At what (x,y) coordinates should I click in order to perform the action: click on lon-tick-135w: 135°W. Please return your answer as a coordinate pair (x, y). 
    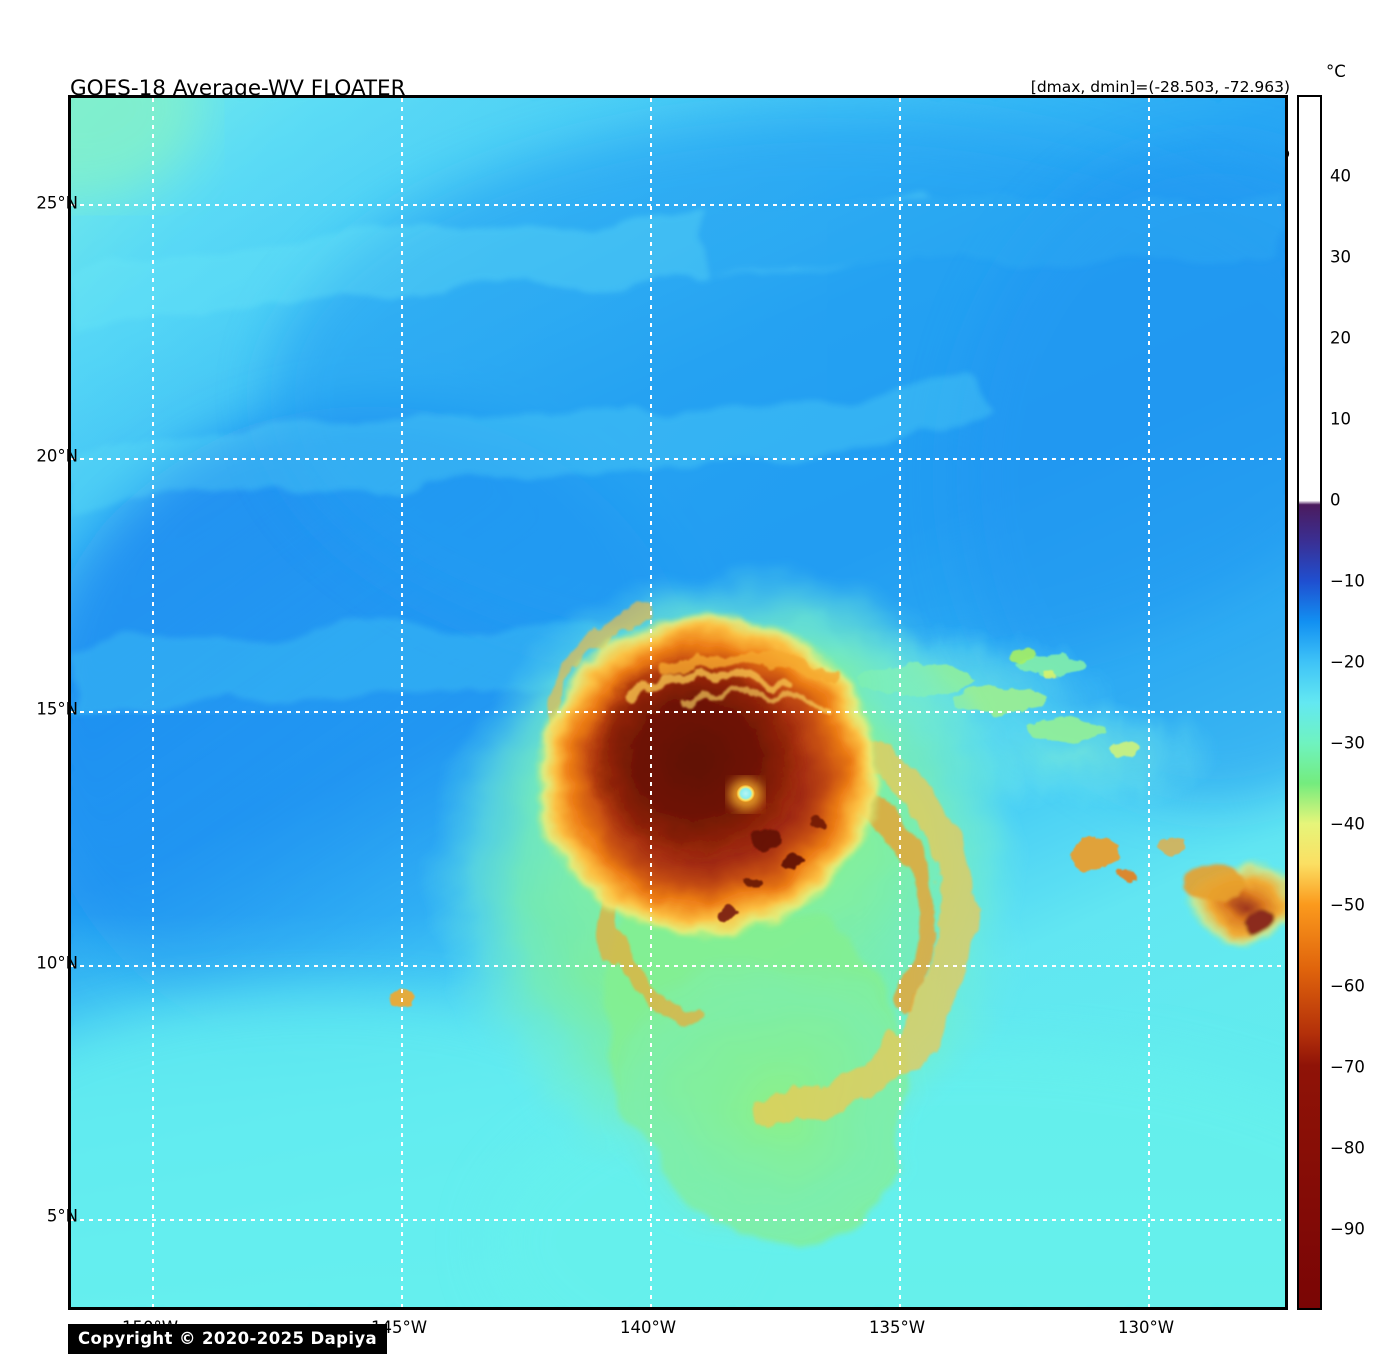
    Looking at the image, I should click on (897, 1327).